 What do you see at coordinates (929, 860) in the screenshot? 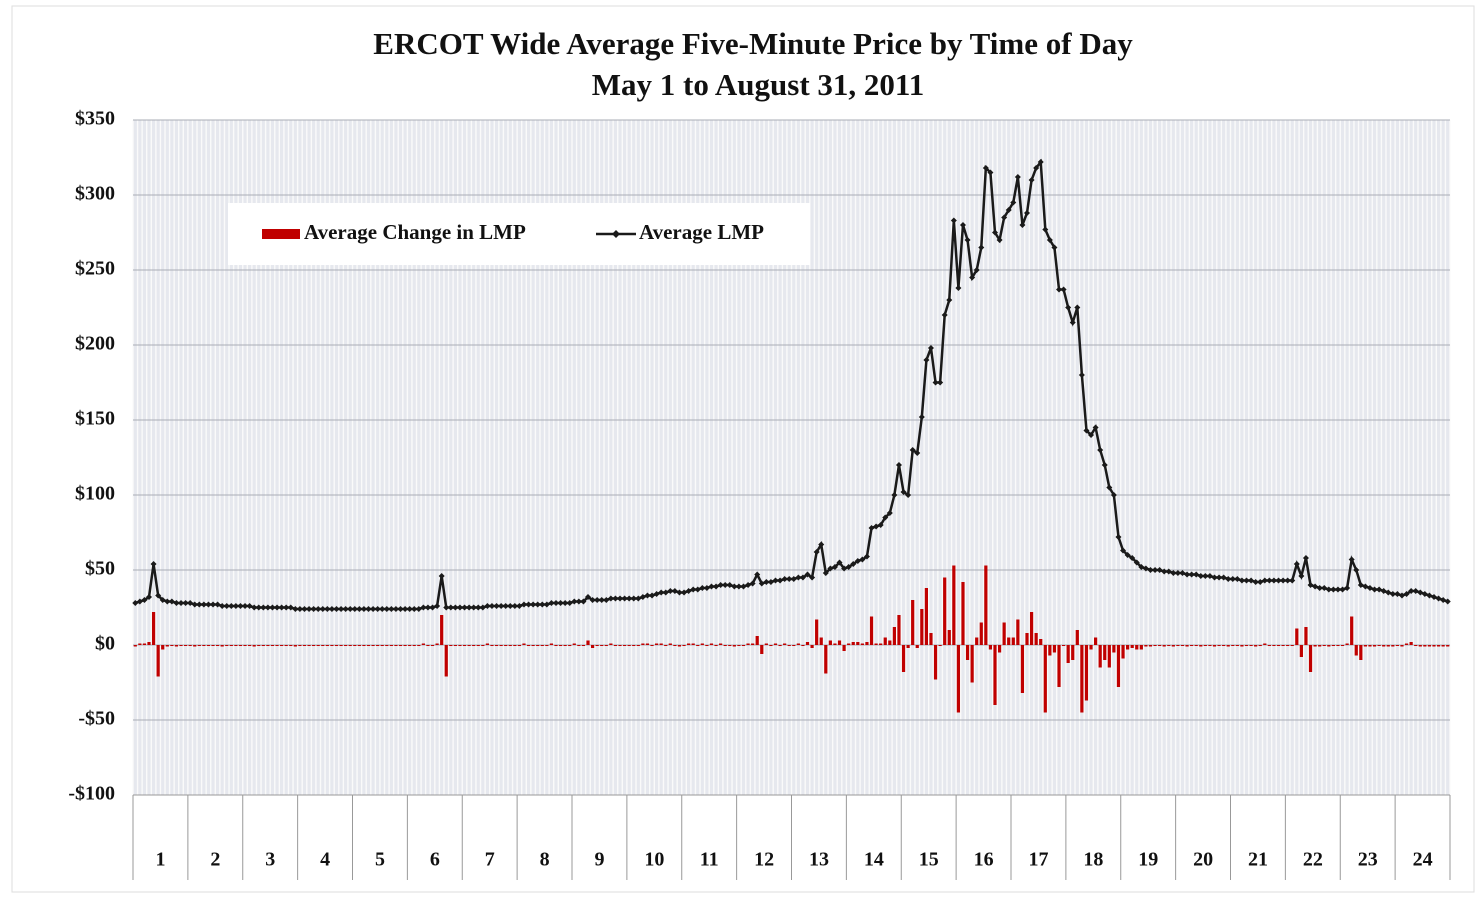
I see `x-tick-label: 15` at bounding box center [929, 860].